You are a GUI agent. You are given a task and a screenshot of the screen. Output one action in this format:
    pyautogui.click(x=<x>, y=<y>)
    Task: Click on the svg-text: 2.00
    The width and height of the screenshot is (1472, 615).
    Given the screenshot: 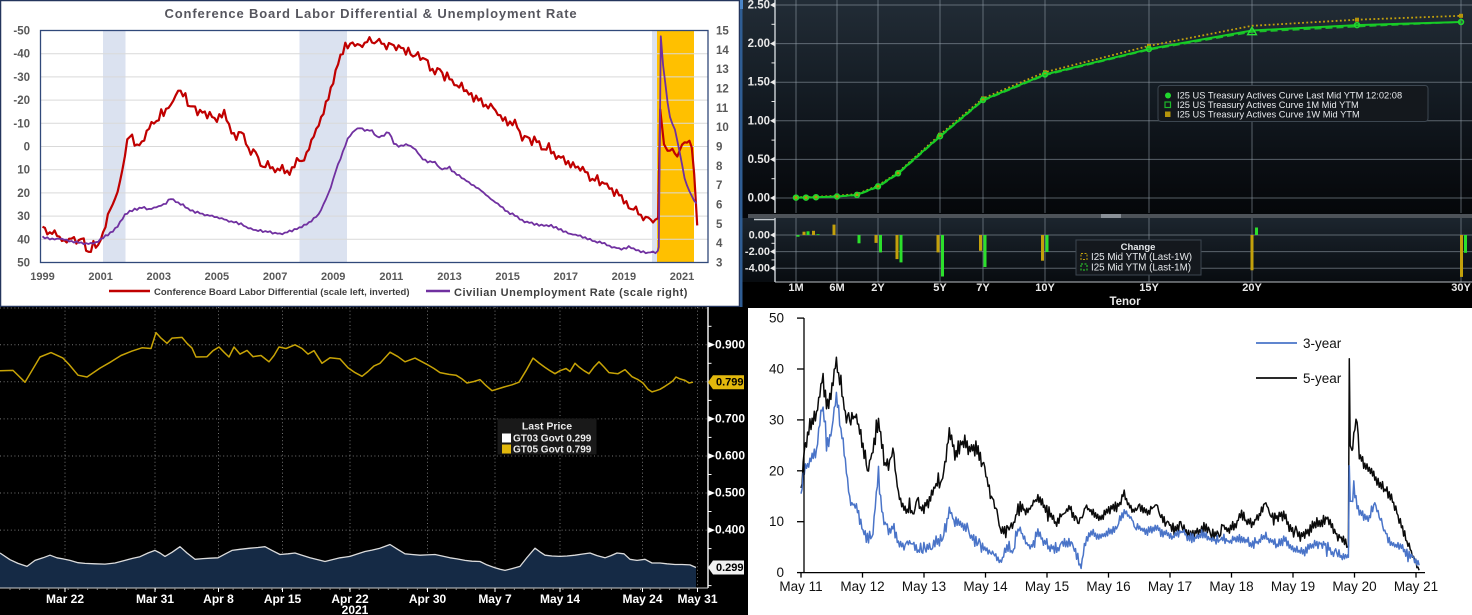 What is the action you would take?
    pyautogui.click(x=759, y=44)
    